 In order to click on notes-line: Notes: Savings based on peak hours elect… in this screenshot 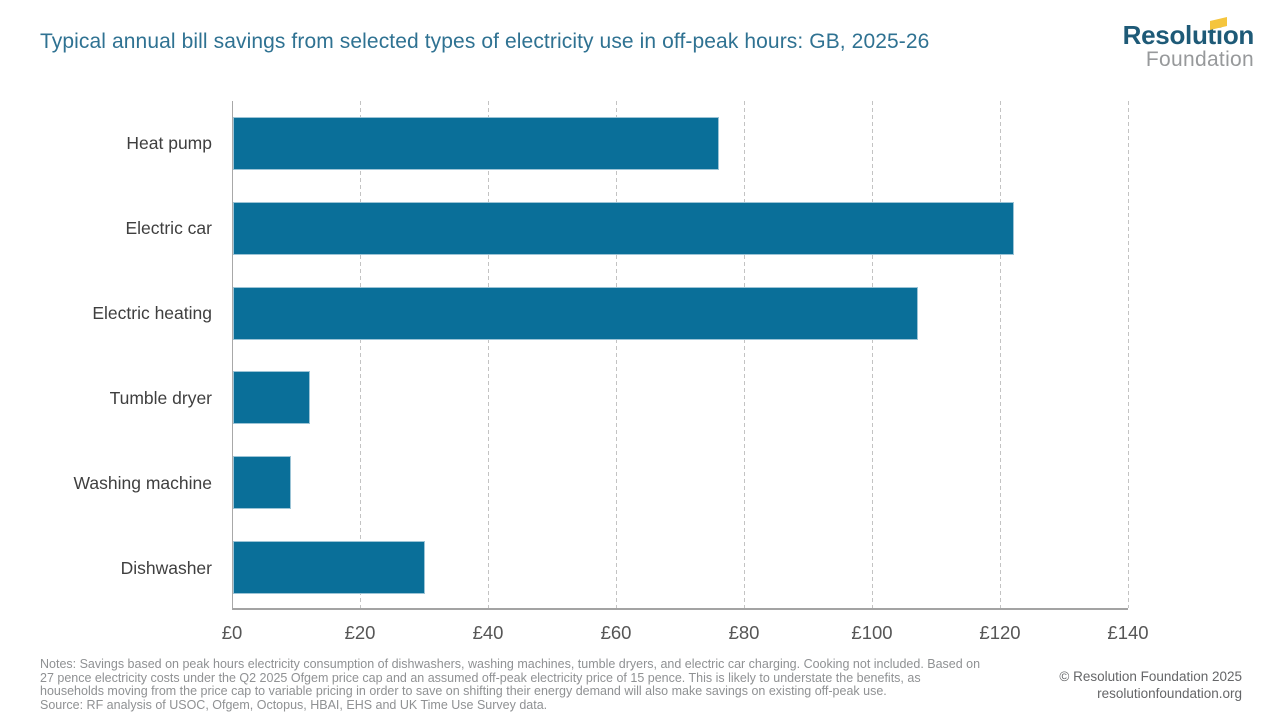, I will do `click(510, 664)`.